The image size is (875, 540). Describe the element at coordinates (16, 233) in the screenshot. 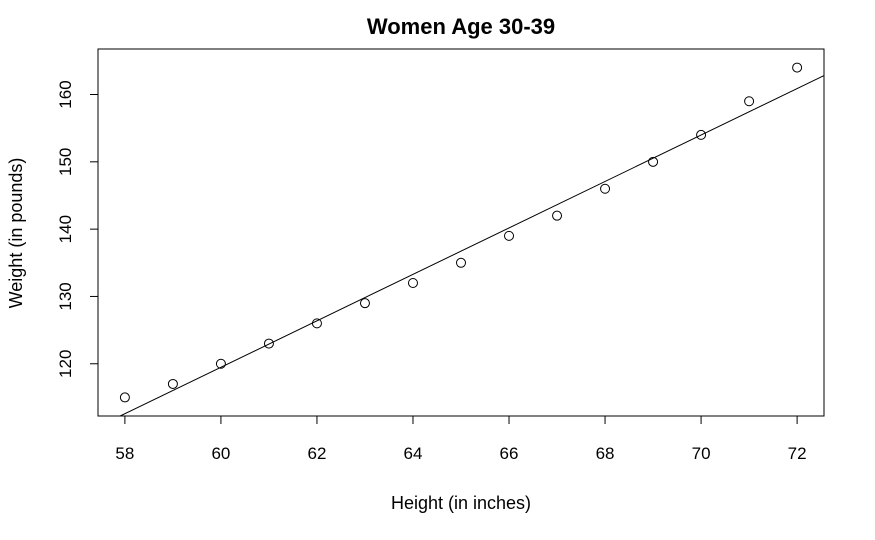

I see `y-axis-title: Weight (in pounds)` at that location.